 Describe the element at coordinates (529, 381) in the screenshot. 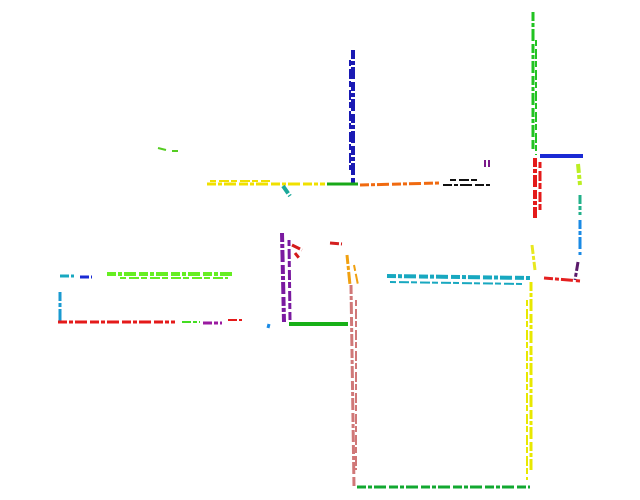

I see `segment-yellow-vertical-bottom-right` at that location.